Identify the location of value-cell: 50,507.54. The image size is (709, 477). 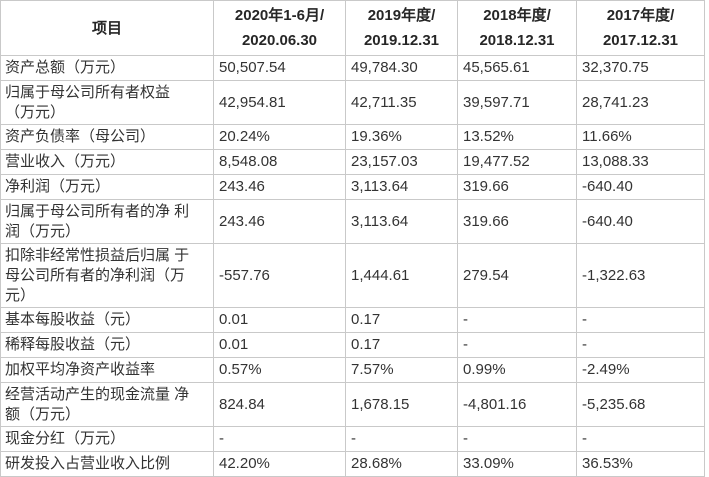
(279, 68).